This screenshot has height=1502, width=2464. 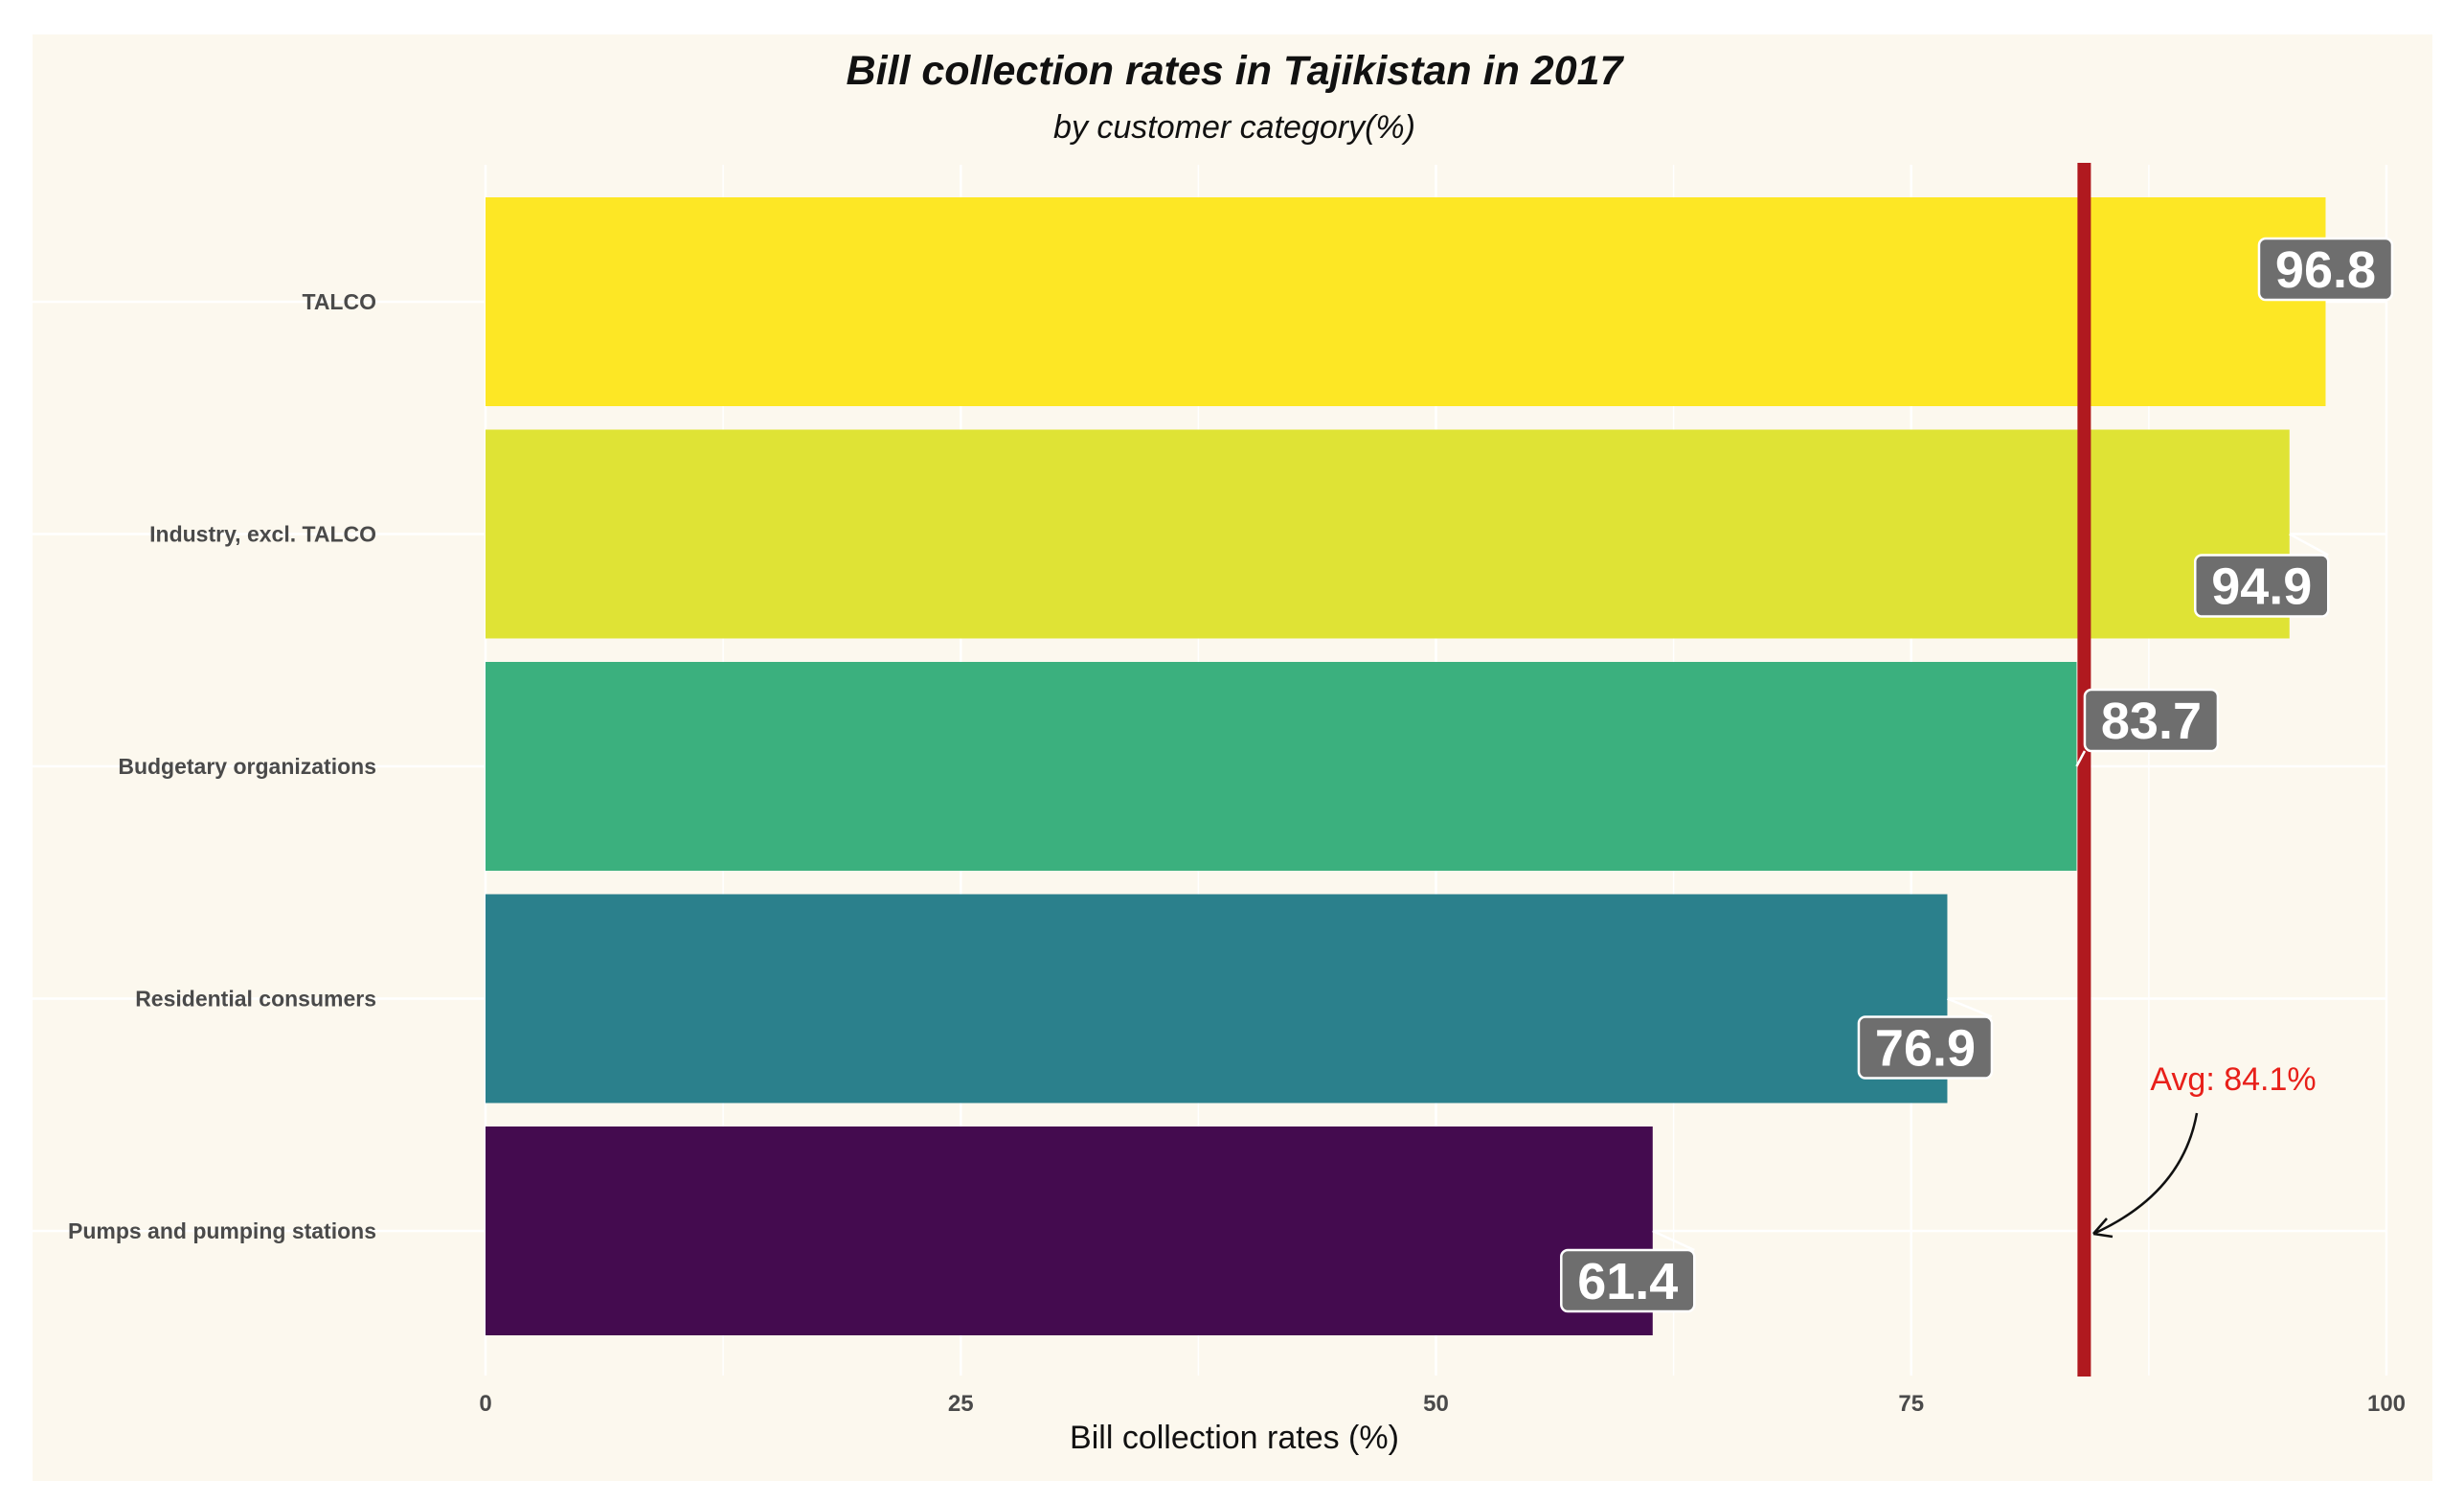 I want to click on avg-arrowhead, so click(x=2103, y=1228).